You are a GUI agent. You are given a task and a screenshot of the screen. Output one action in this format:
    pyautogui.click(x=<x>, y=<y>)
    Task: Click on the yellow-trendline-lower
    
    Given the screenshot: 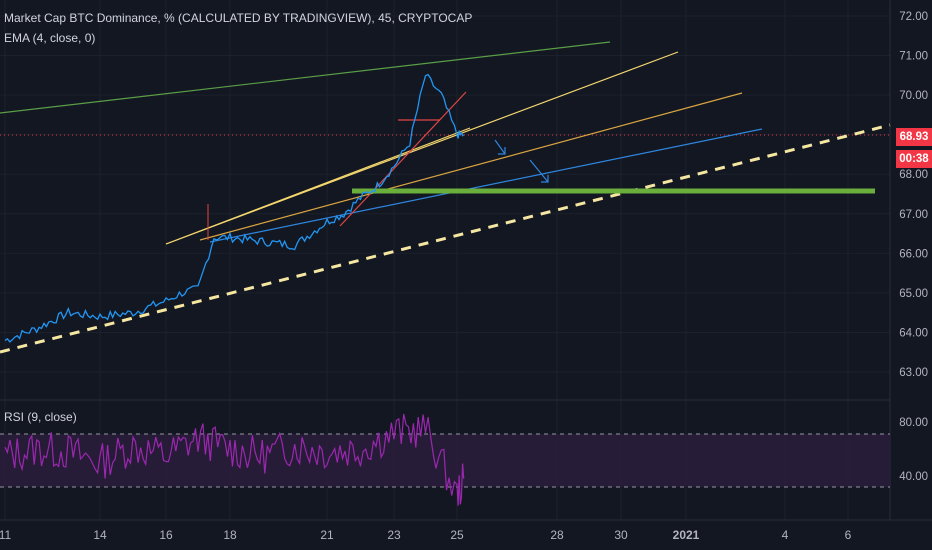 What is the action you would take?
    pyautogui.click(x=318, y=186)
    